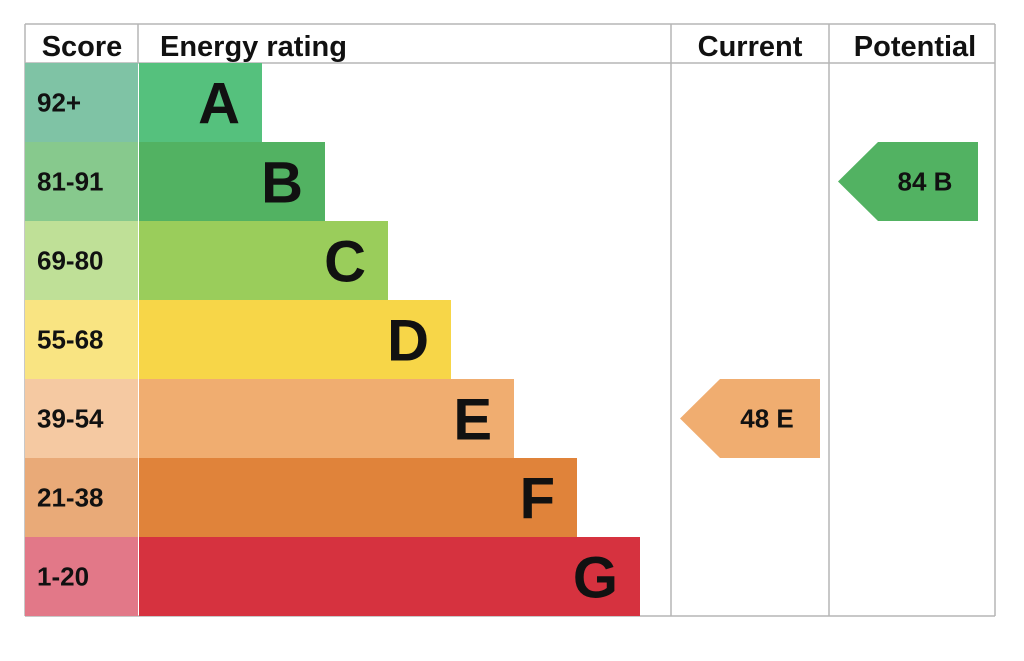 This screenshot has height=661, width=1024. What do you see at coordinates (925, 182) in the screenshot?
I see `potential-rating-arrow-label: 84 B` at bounding box center [925, 182].